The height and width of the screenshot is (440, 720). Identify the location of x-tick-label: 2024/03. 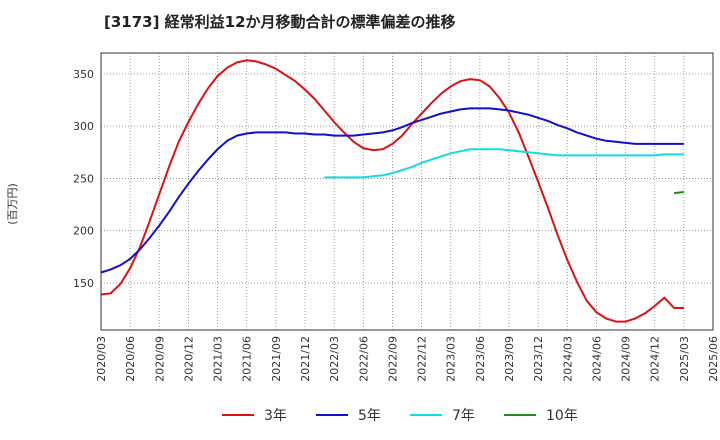
(567, 359).